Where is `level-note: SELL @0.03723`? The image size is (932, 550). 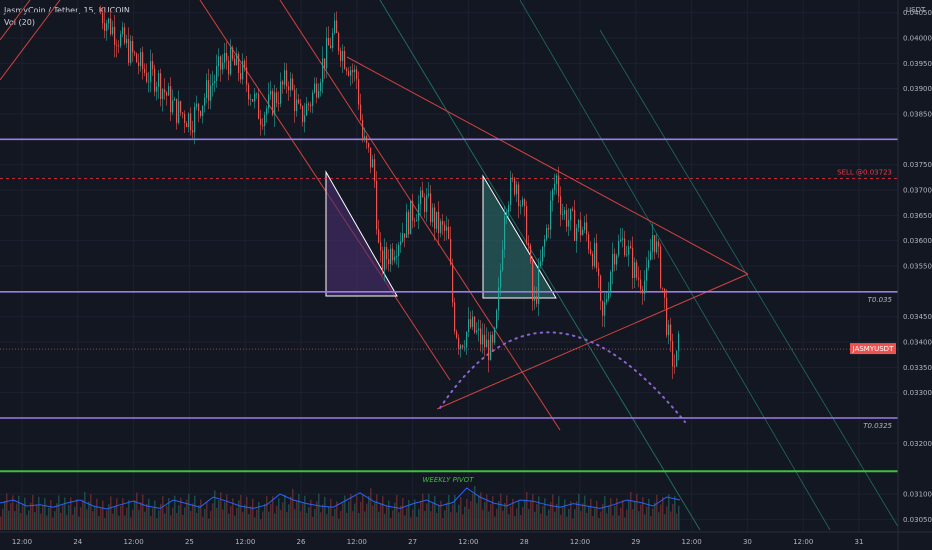 level-note: SELL @0.03723 is located at coordinates (864, 172).